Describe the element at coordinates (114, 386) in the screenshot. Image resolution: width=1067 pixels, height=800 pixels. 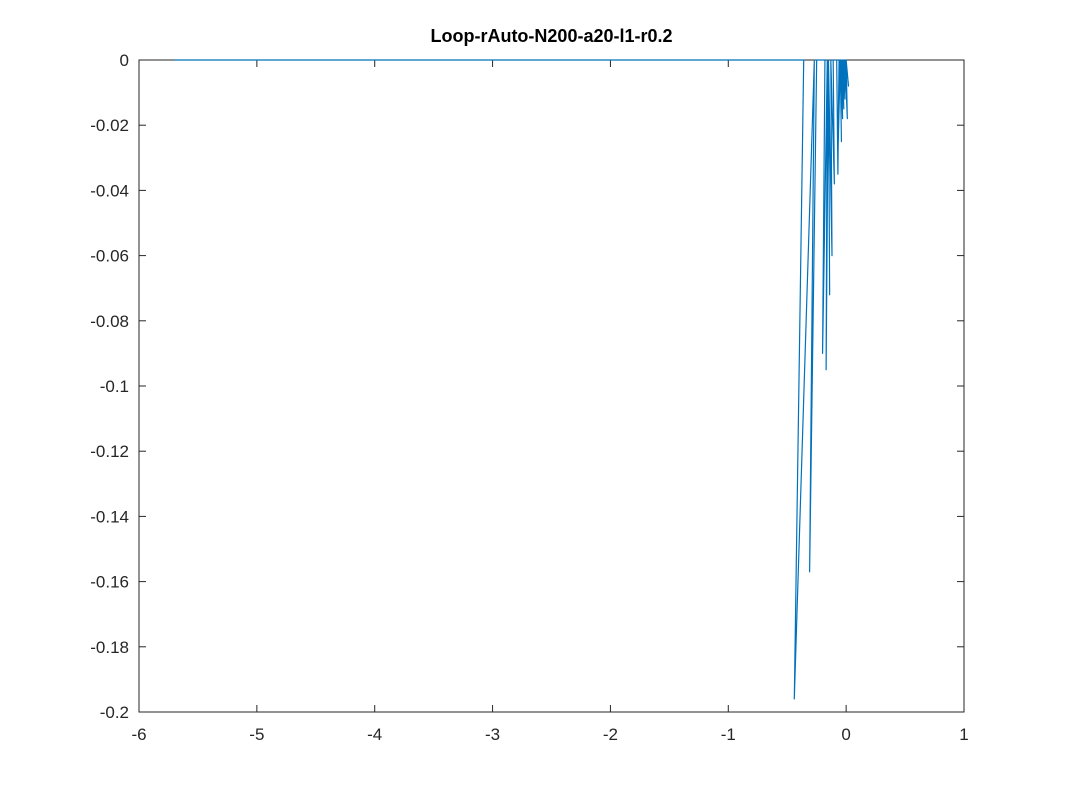
I see `y-tick-label: -0.1` at that location.